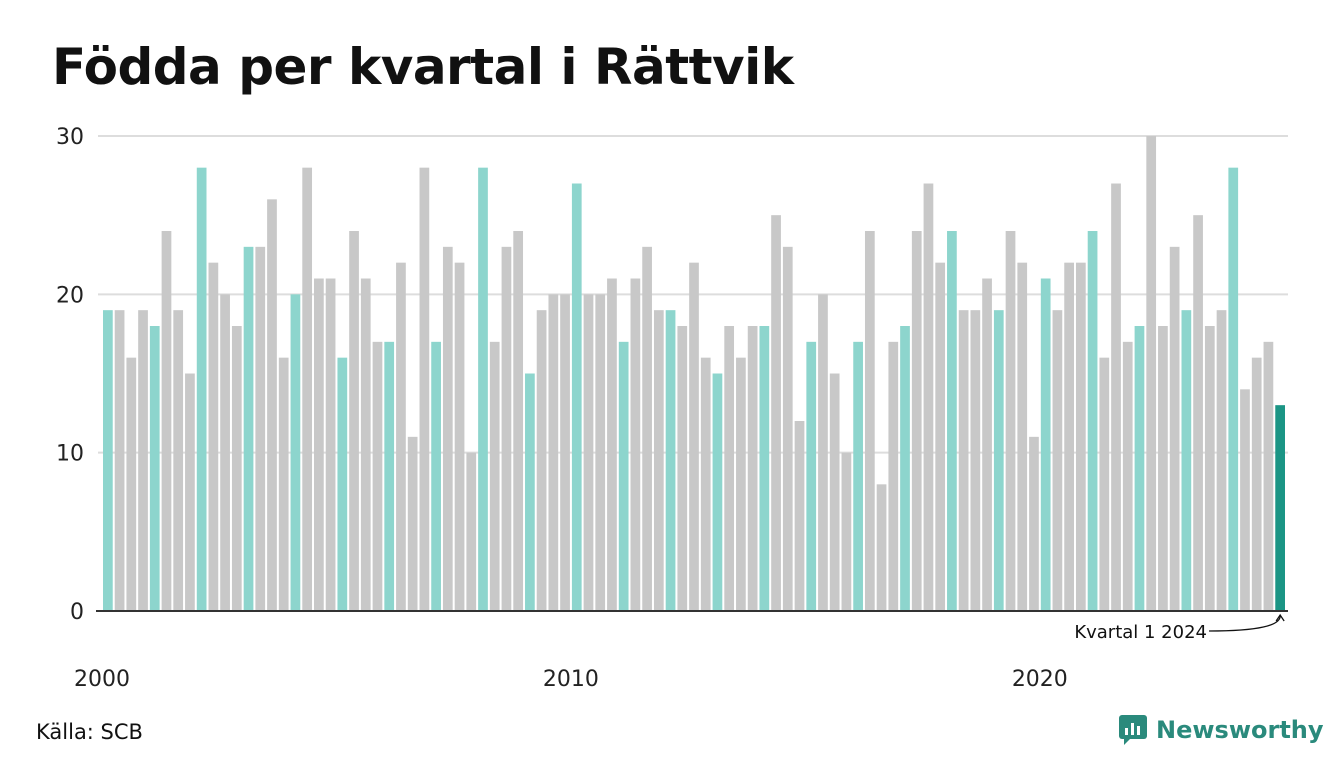 This screenshot has height=780, width=1340. I want to click on y-tick-label: 20, so click(70, 295).